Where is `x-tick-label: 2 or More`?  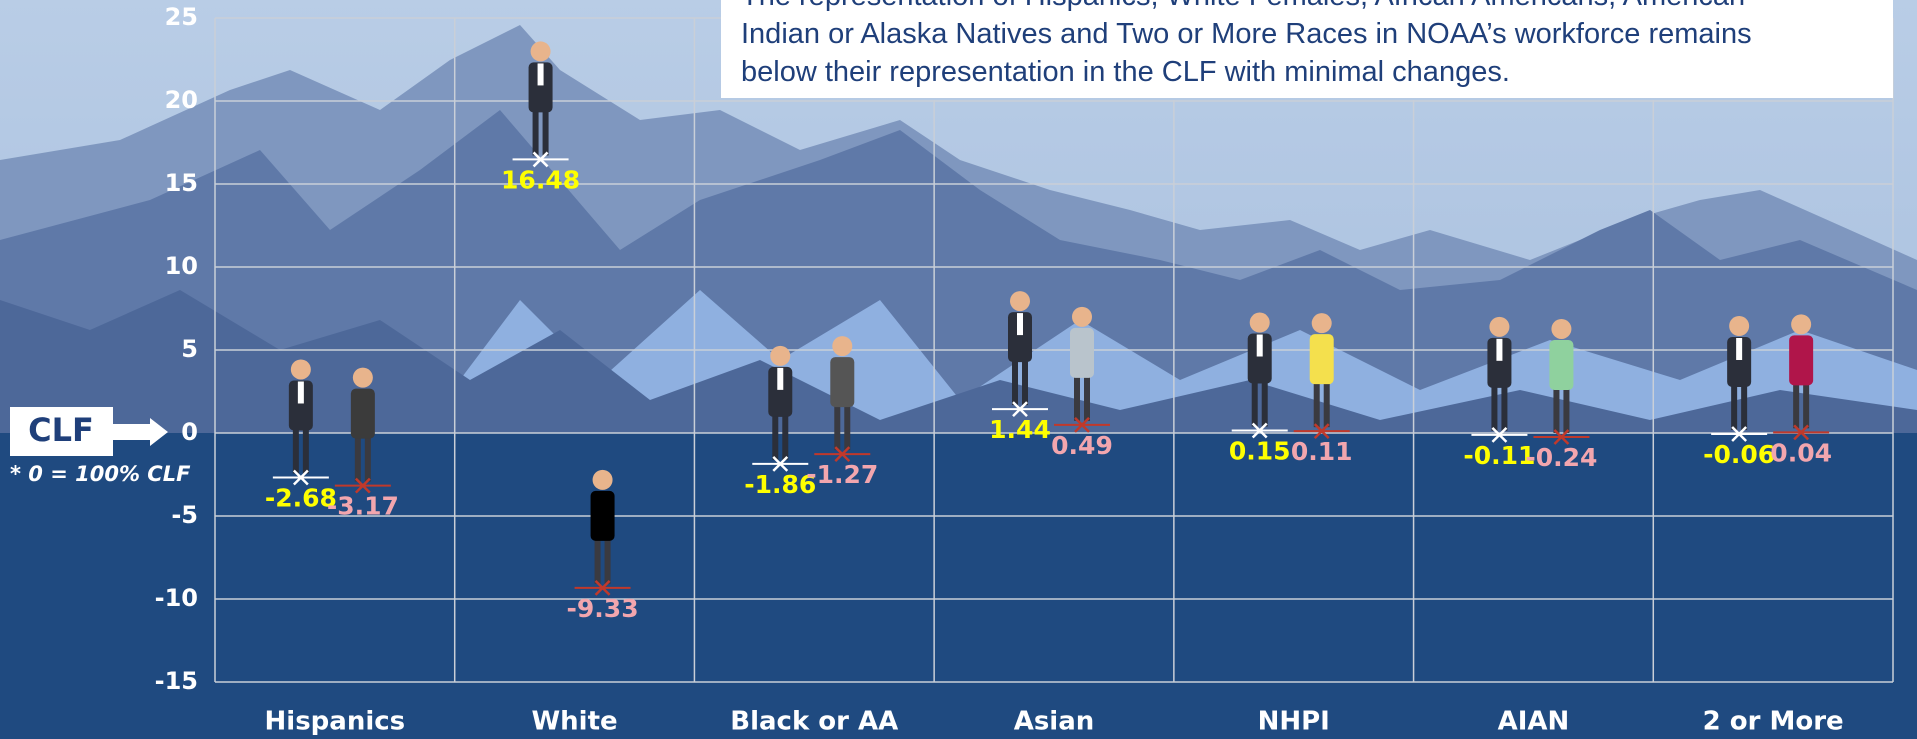 x-tick-label: 2 or More is located at coordinates (1773, 722).